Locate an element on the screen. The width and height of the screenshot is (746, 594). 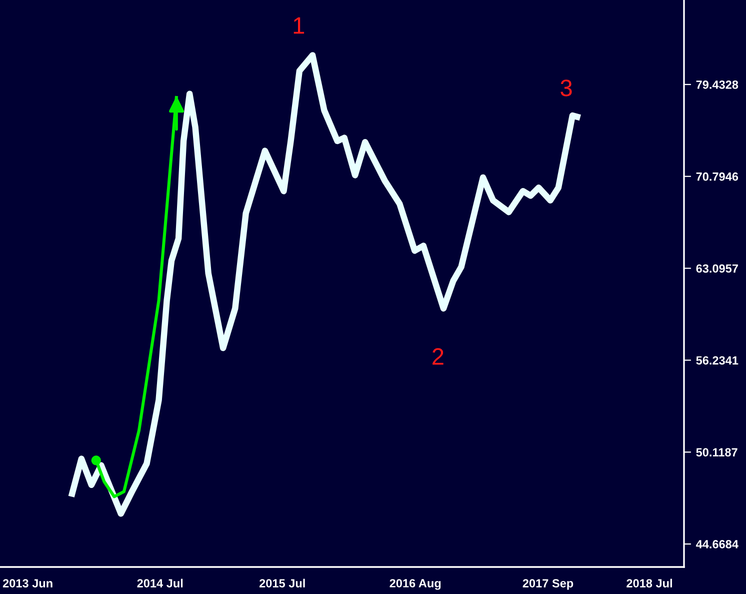
x-tick-label: 2014 Jul is located at coordinates (160, 583).